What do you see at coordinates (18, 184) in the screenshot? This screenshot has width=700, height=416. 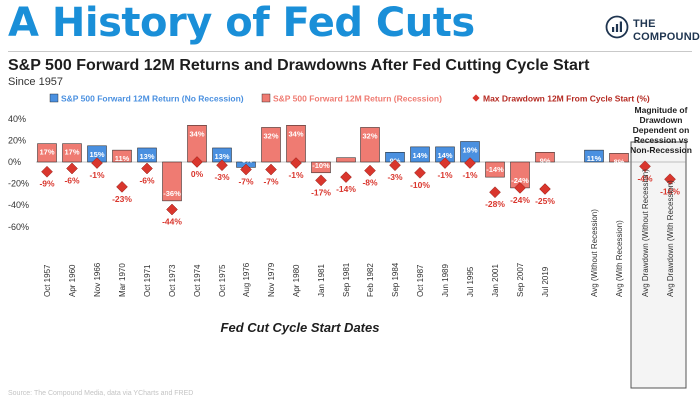 I see `y-tick-label: -20%` at bounding box center [18, 184].